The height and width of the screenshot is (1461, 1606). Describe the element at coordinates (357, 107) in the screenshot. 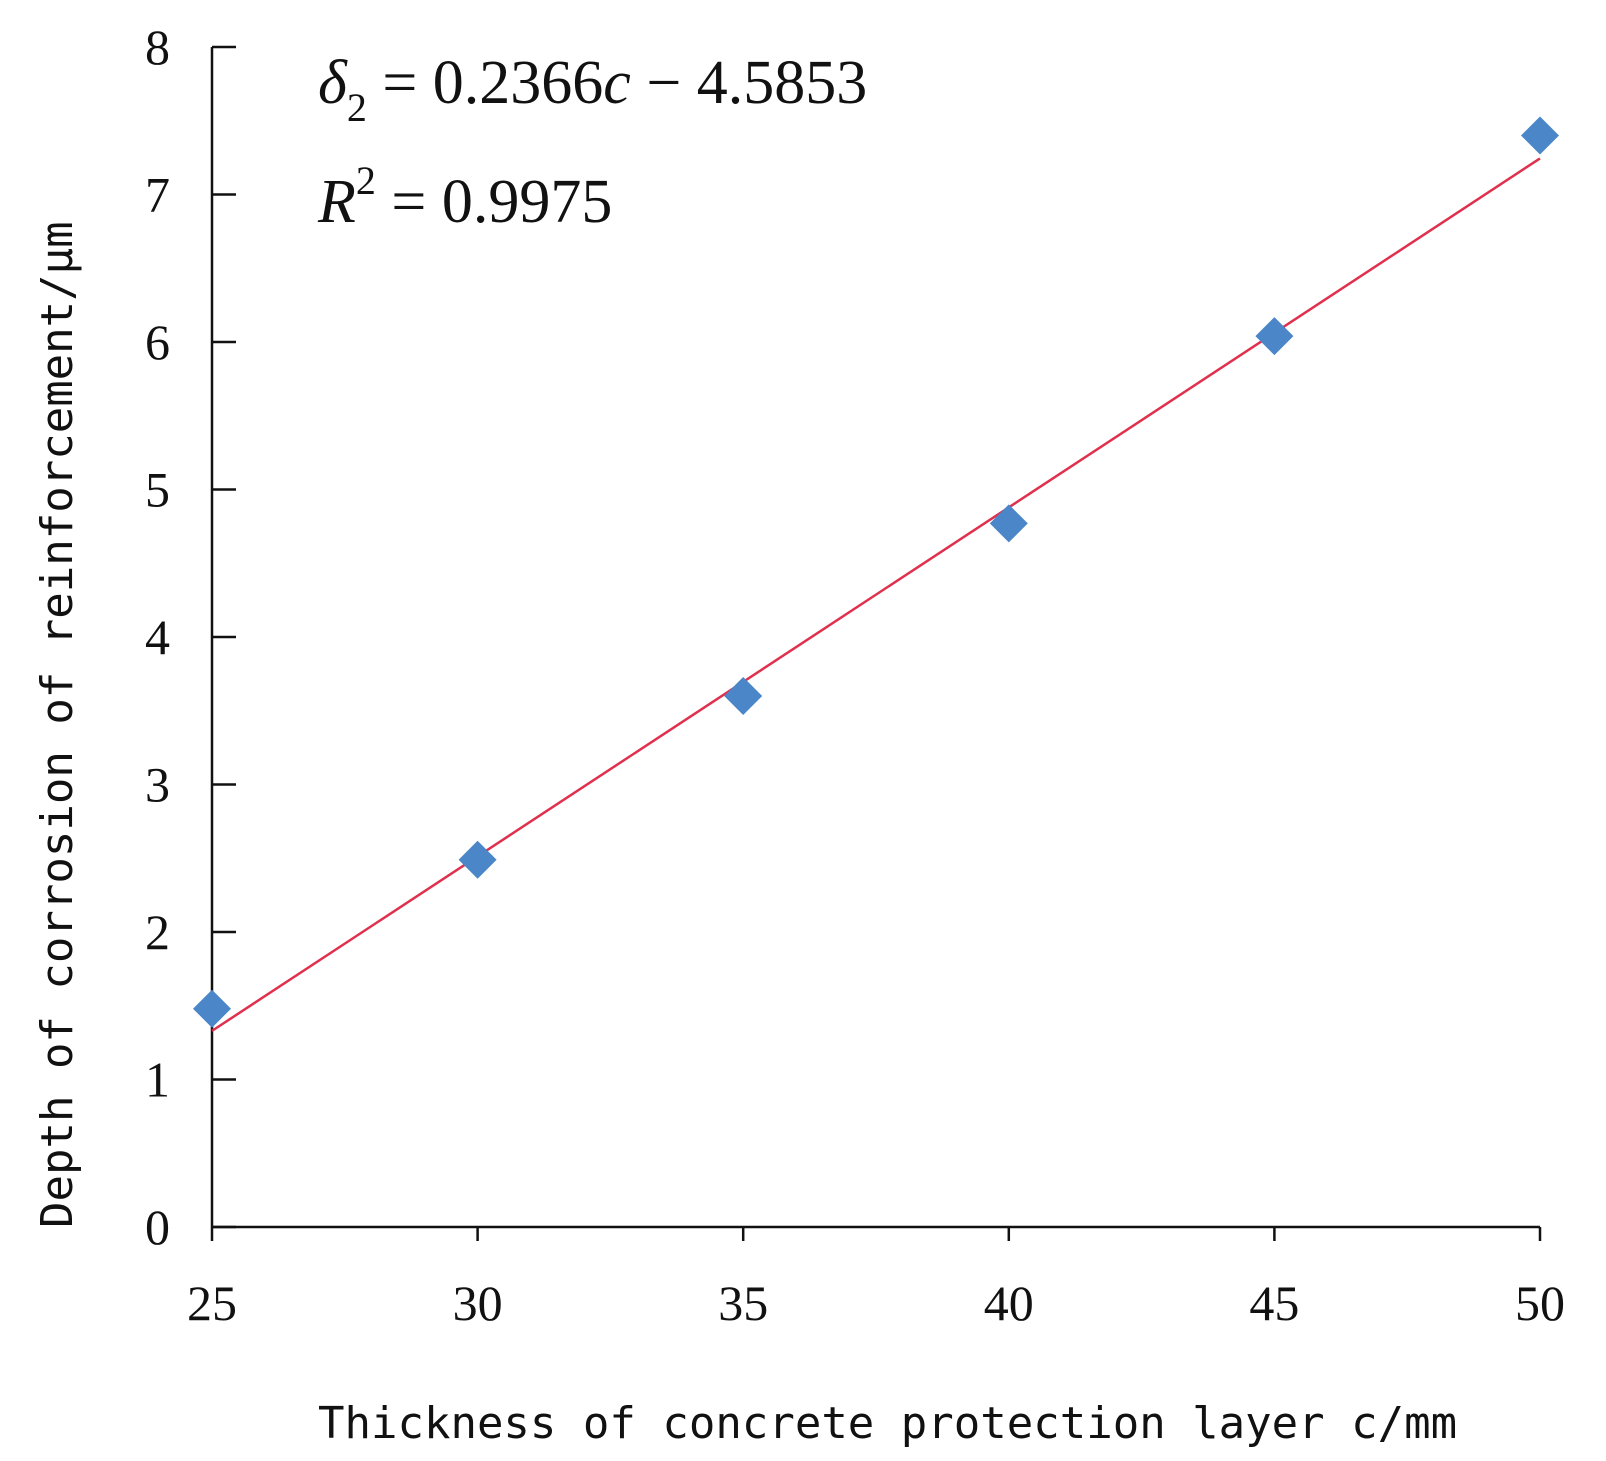

I see `equation-lhs-subscript: 2` at that location.